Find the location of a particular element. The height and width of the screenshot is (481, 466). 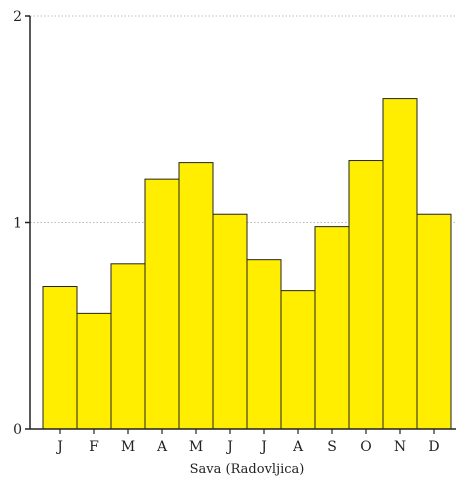

x-tick-label: F is located at coordinates (94, 447).